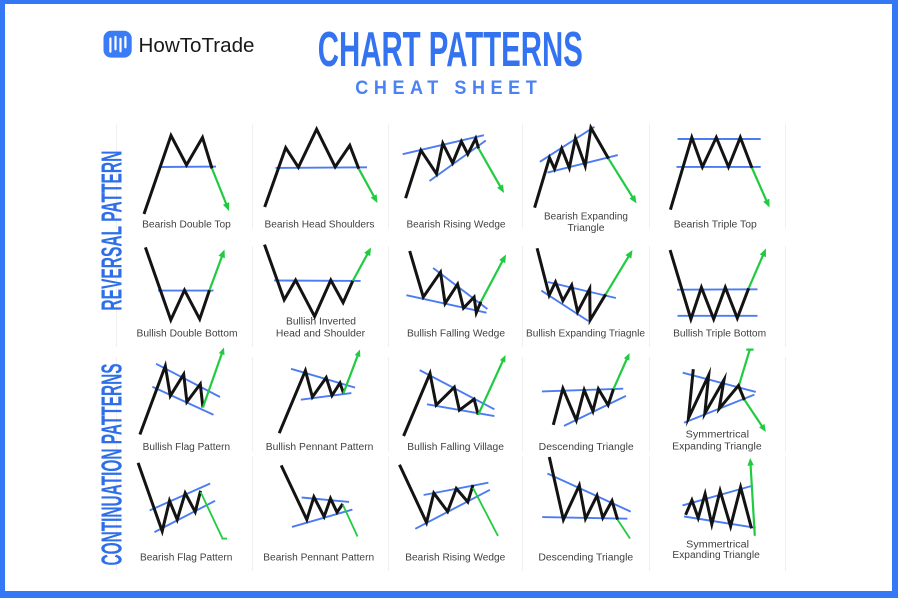 The height and width of the screenshot is (598, 898). I want to click on svg-text: Bearish Double Top, so click(186, 225).